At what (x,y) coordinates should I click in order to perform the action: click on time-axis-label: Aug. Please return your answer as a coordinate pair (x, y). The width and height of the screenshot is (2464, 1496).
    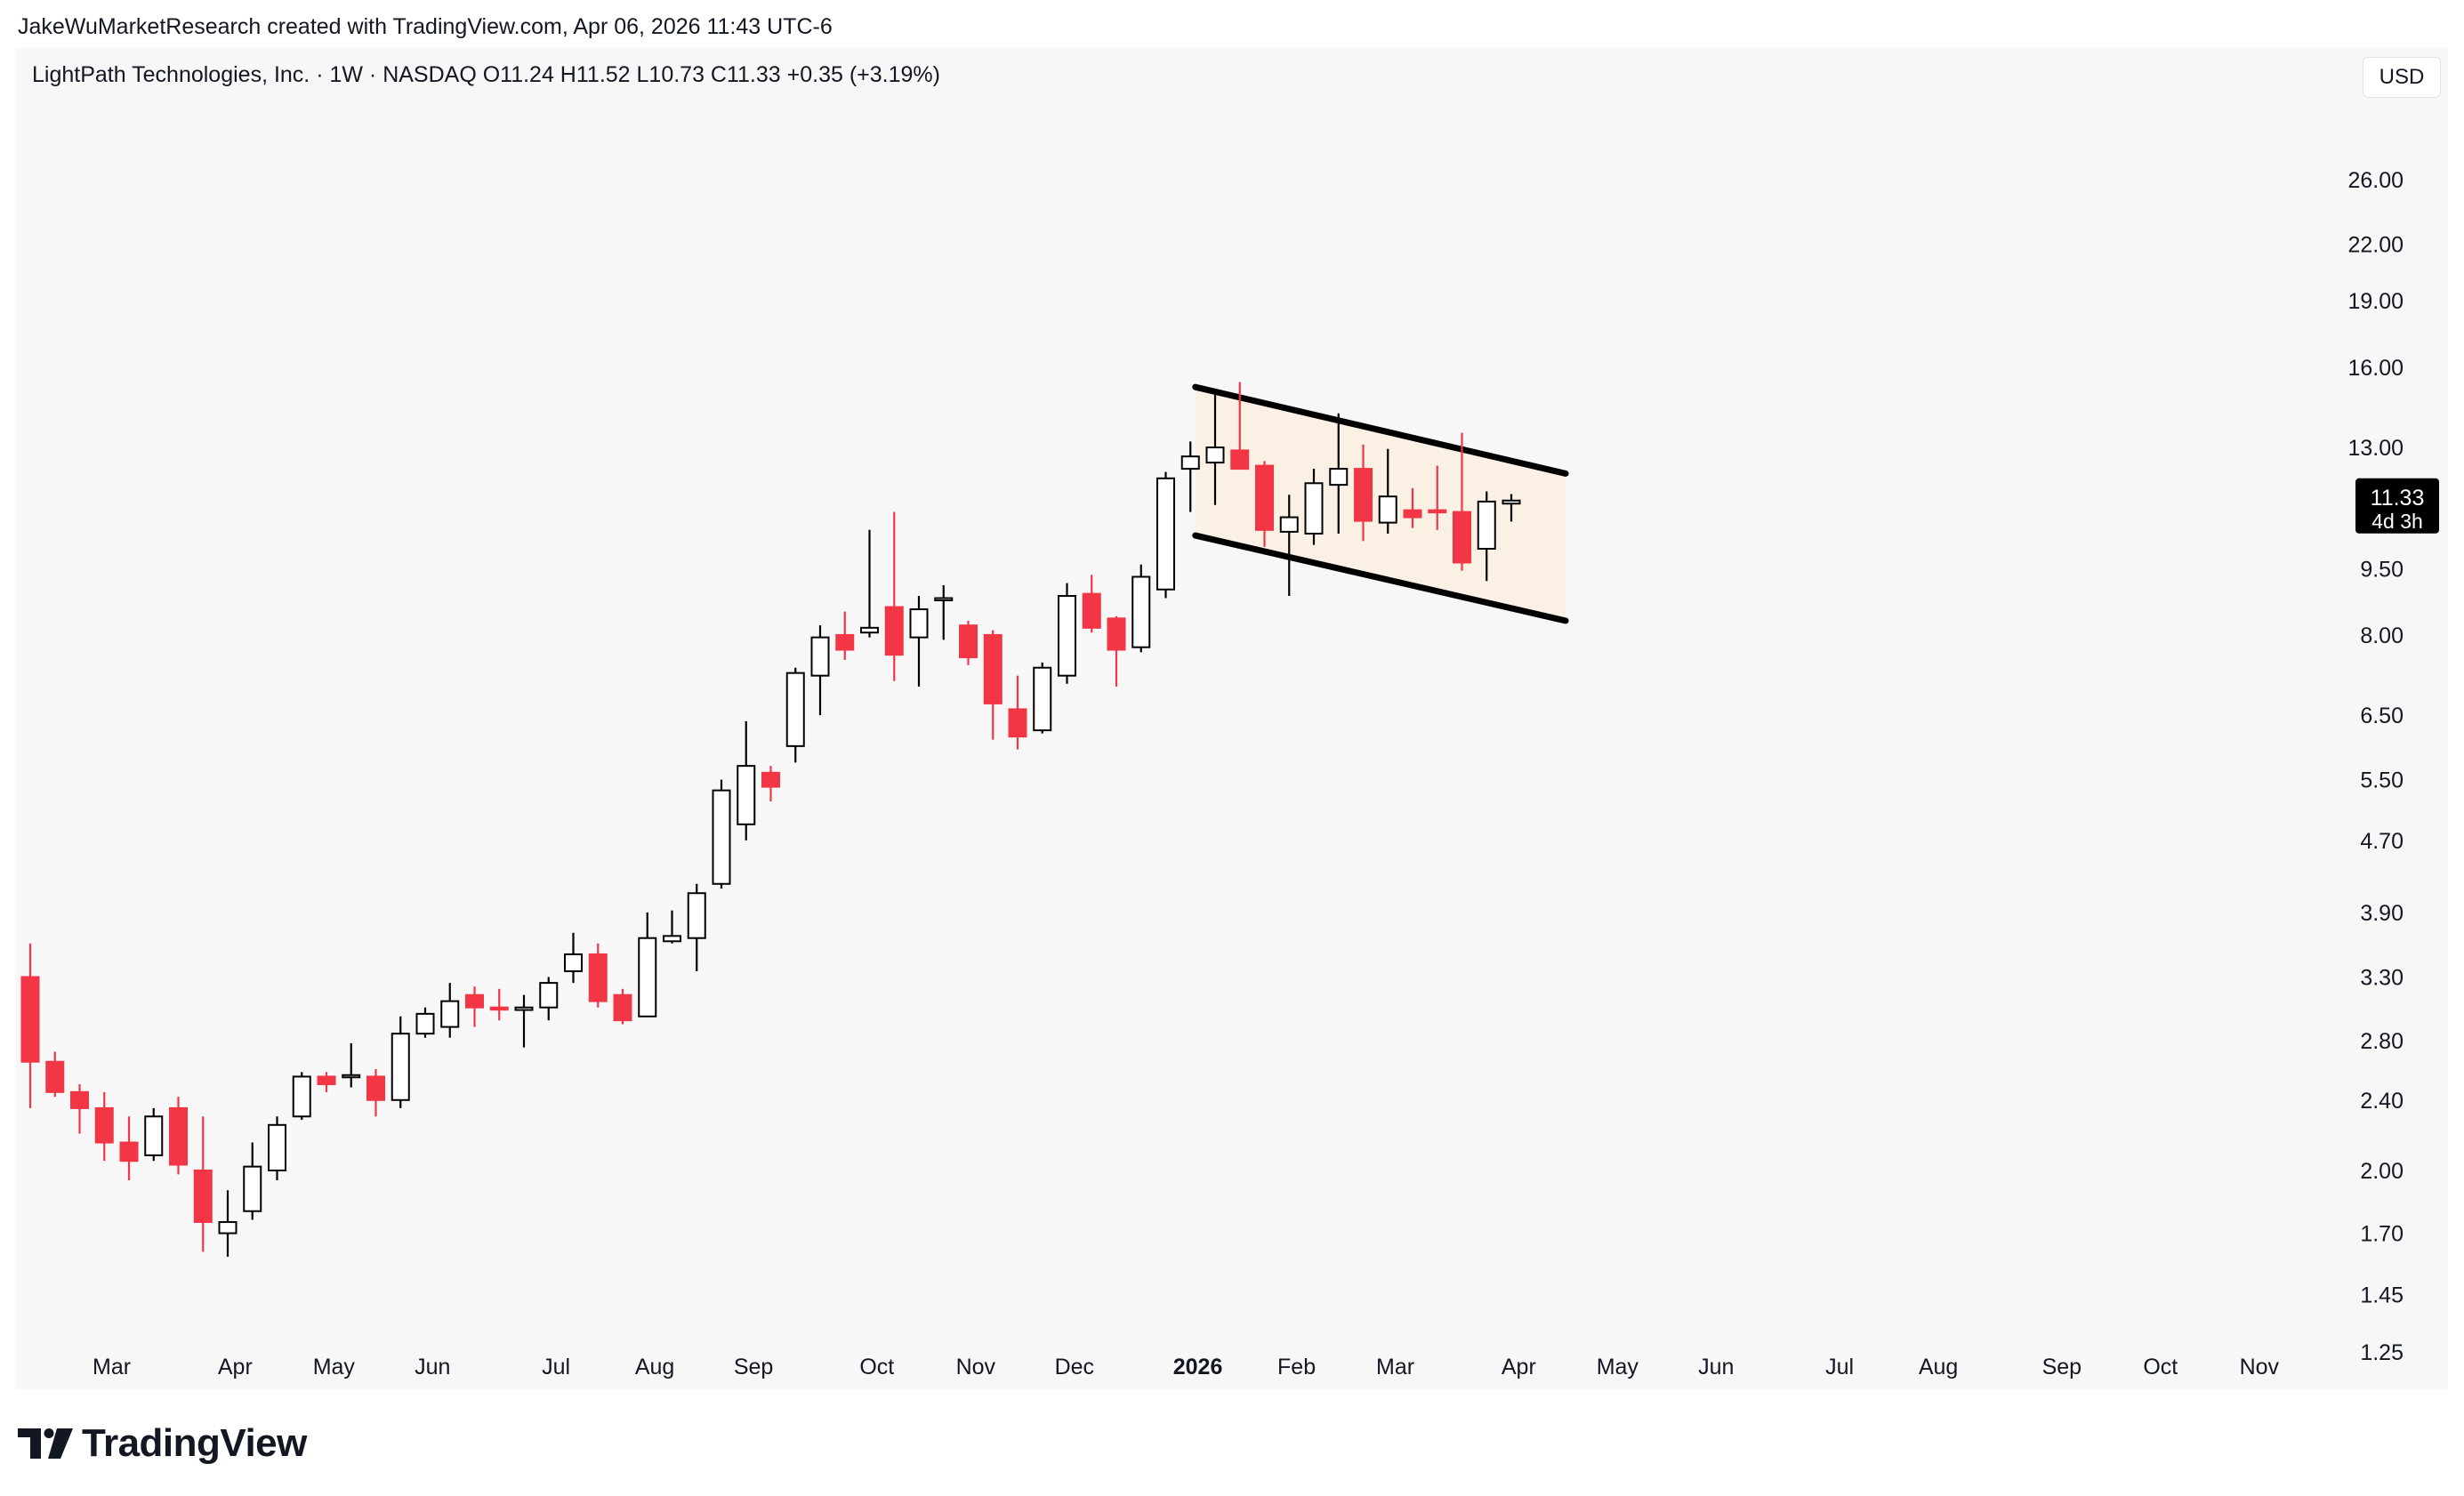
    Looking at the image, I should click on (655, 1367).